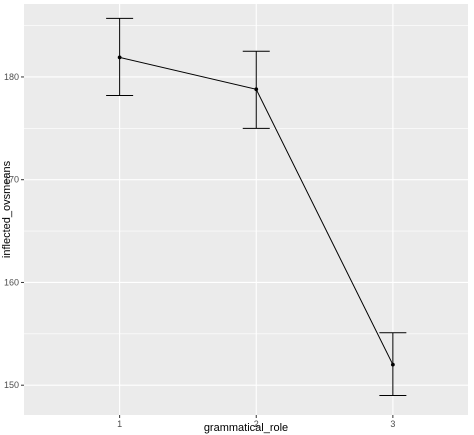 Image resolution: width=474 pixels, height=435 pixels. I want to click on y-tick-label: 170, so click(11, 180).